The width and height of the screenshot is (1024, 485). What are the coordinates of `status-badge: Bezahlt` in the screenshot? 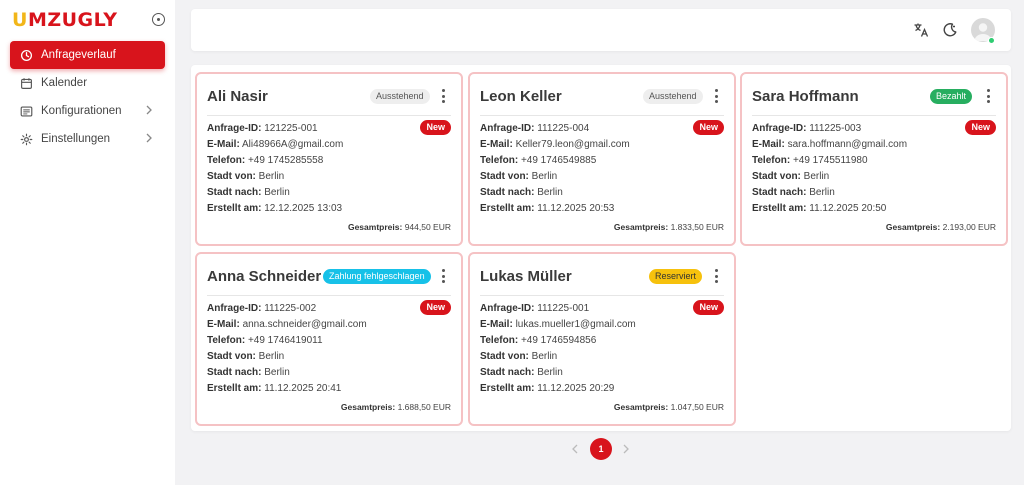 It's located at (951, 96).